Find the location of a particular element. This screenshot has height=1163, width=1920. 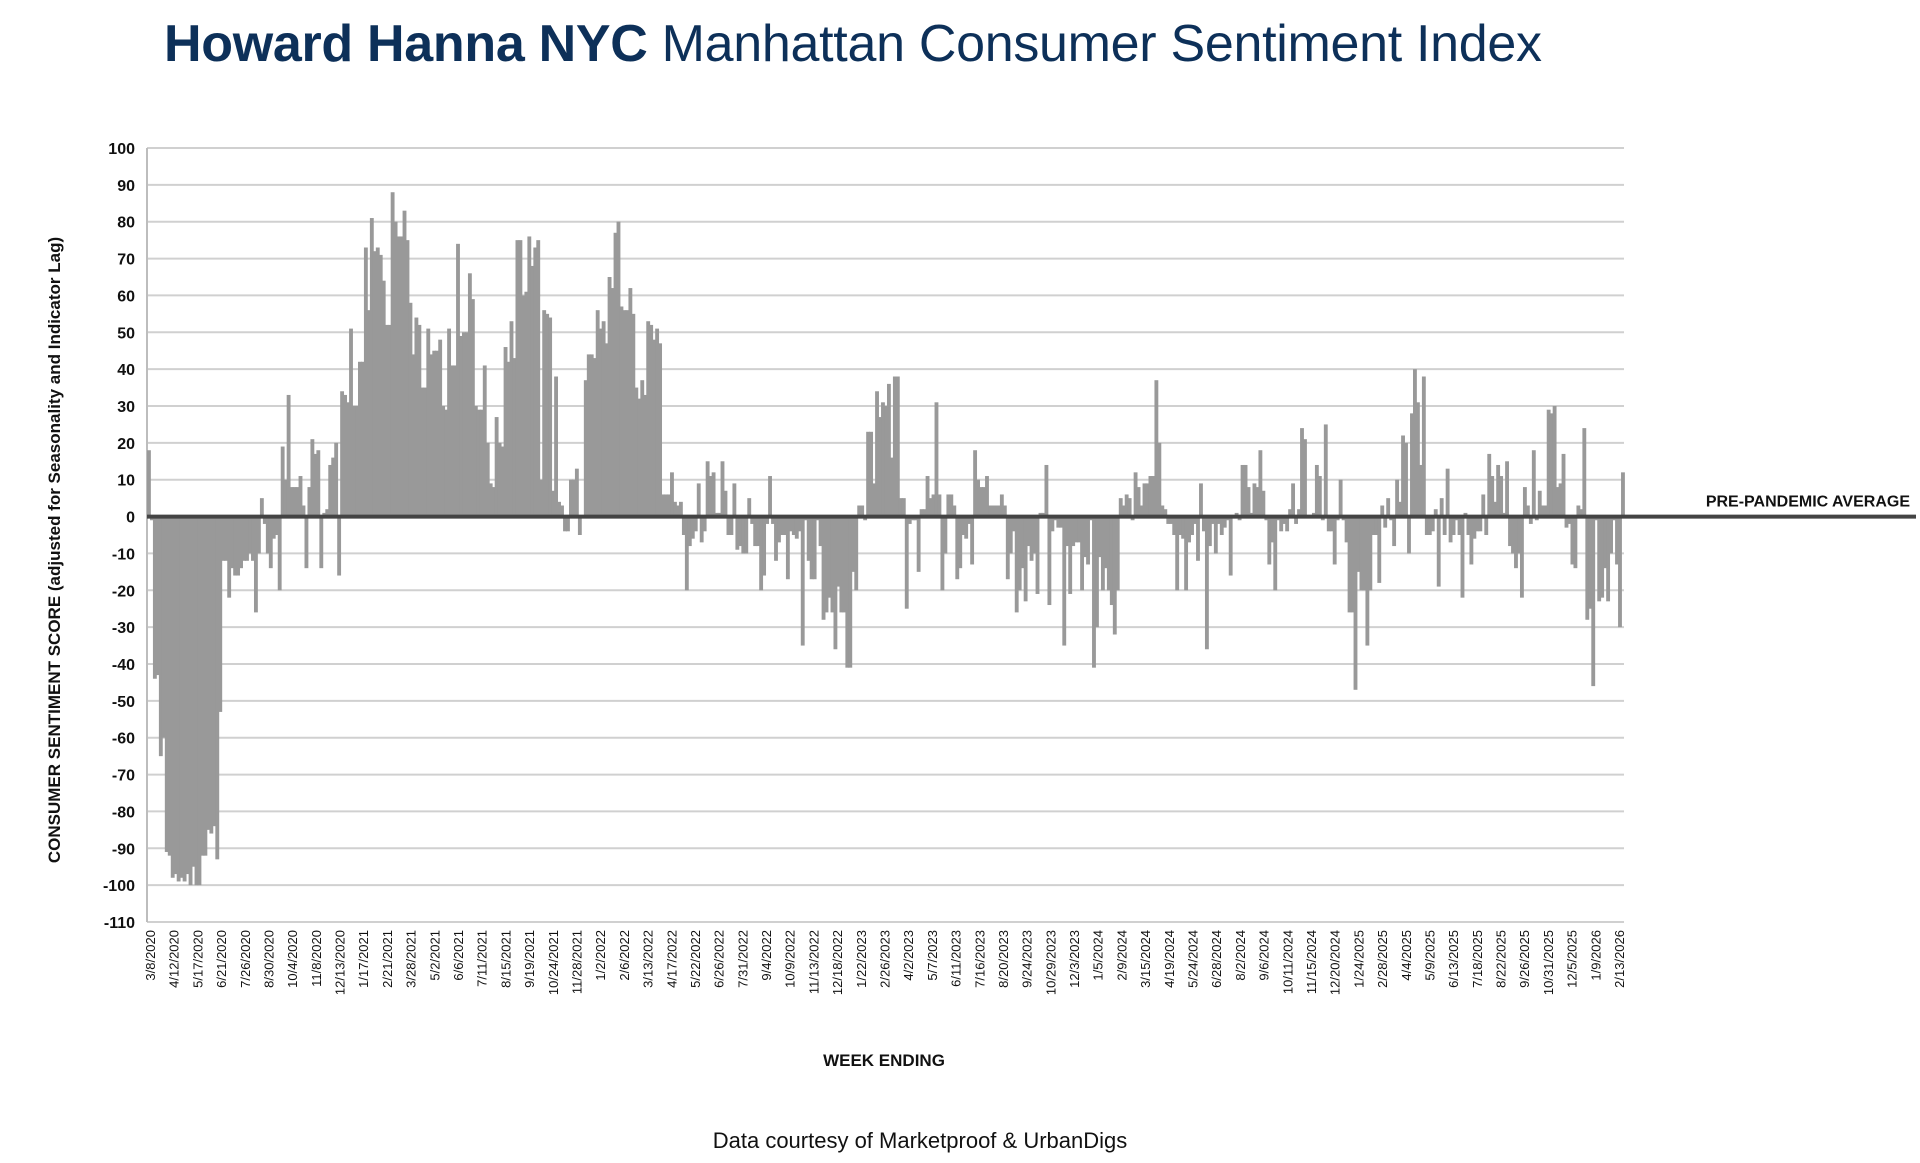

x-tick-label: 5/7/2023 is located at coordinates (932, 955).